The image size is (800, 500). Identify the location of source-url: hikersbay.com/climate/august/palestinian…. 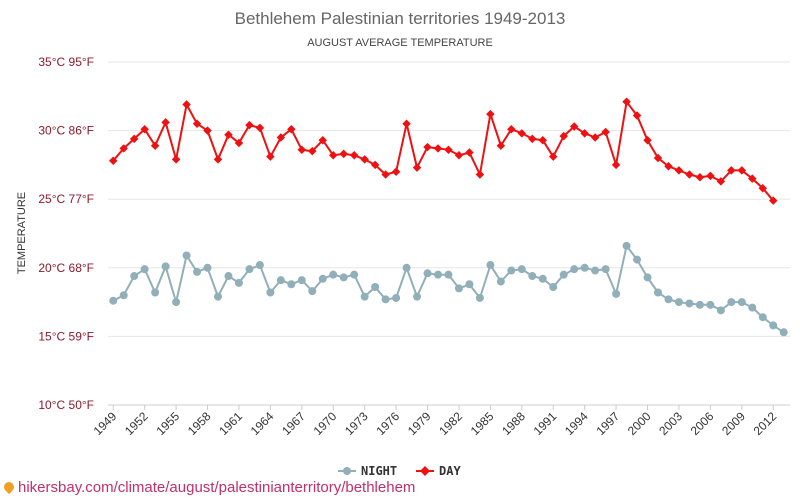
(217, 487).